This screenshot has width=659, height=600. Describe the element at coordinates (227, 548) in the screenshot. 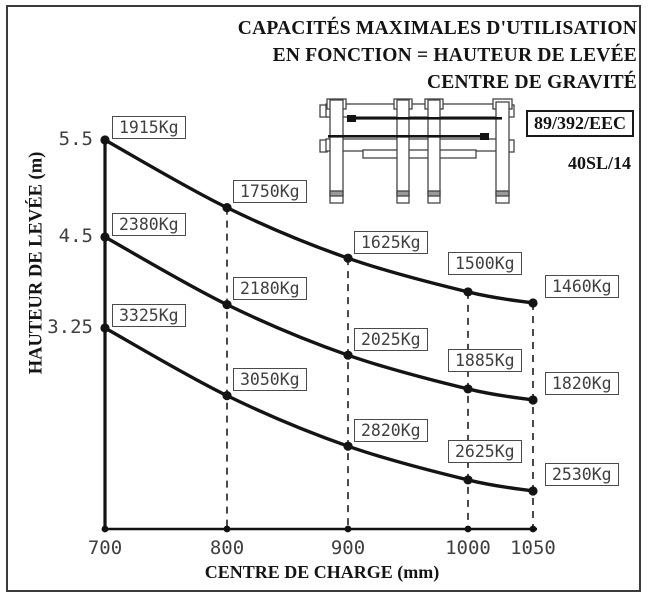

I see `x-tick-label-800: 800` at that location.